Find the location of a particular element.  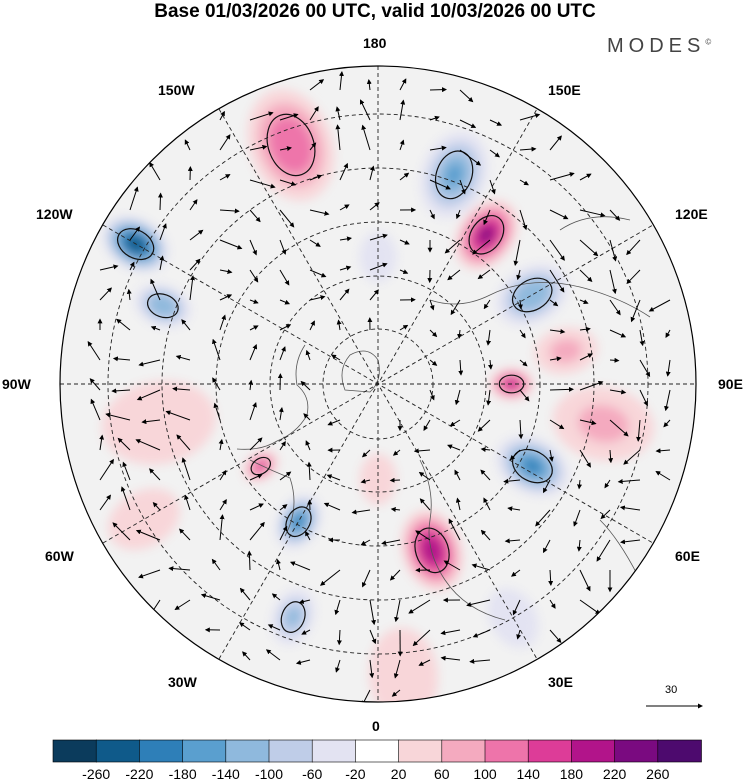

logo-copyright-mark: © is located at coordinates (708, 42).